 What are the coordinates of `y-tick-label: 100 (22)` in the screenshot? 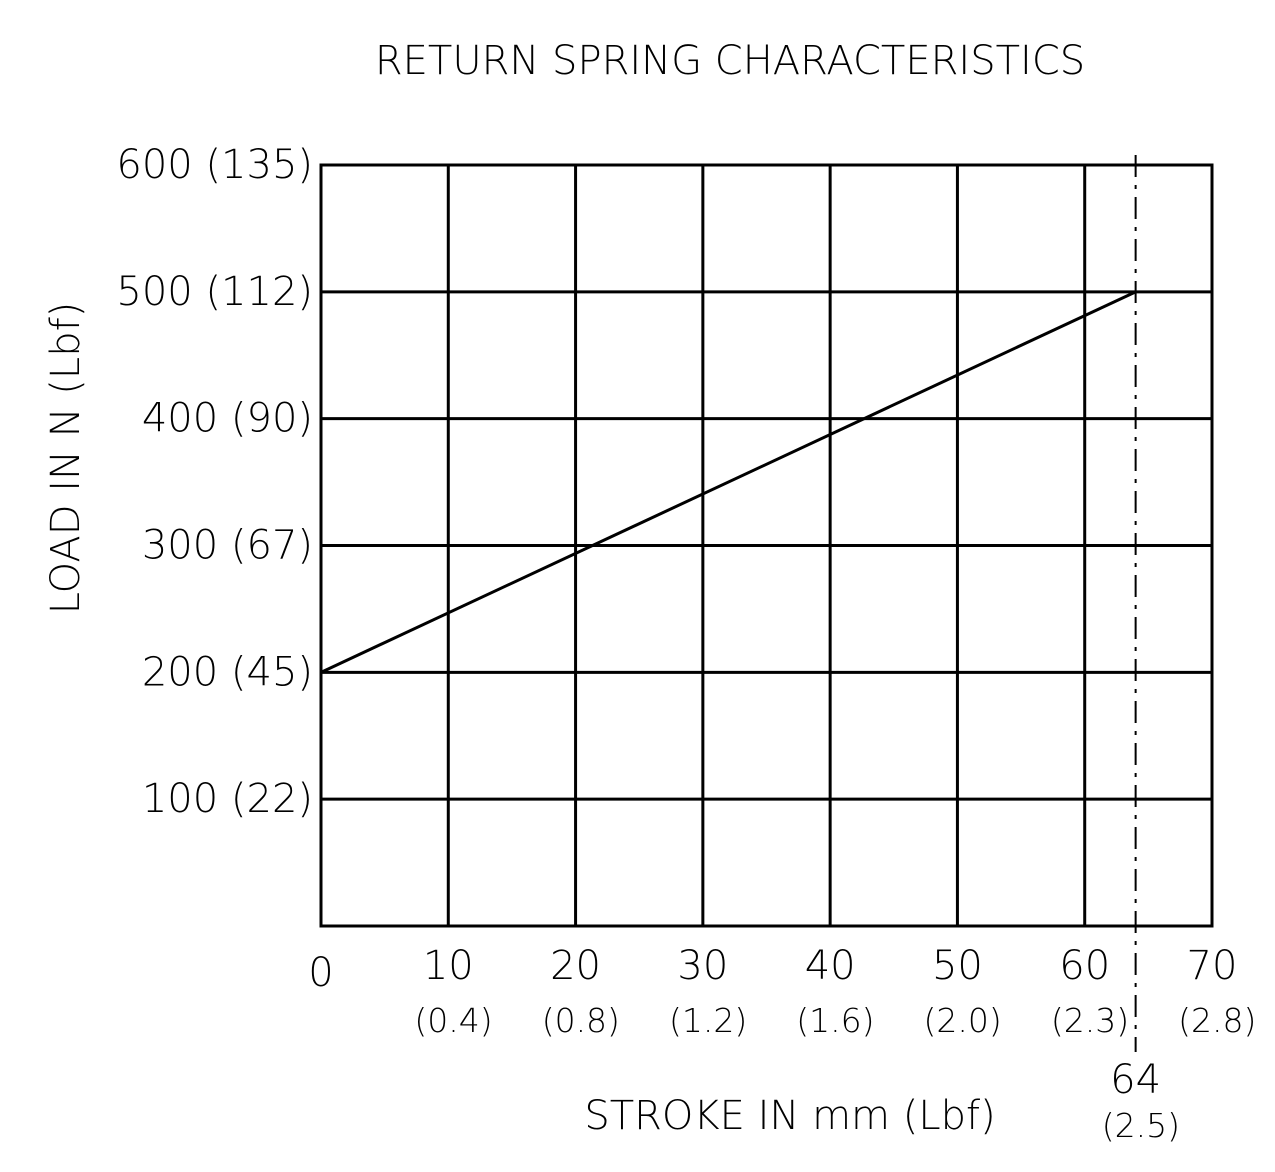 It's located at (227, 799).